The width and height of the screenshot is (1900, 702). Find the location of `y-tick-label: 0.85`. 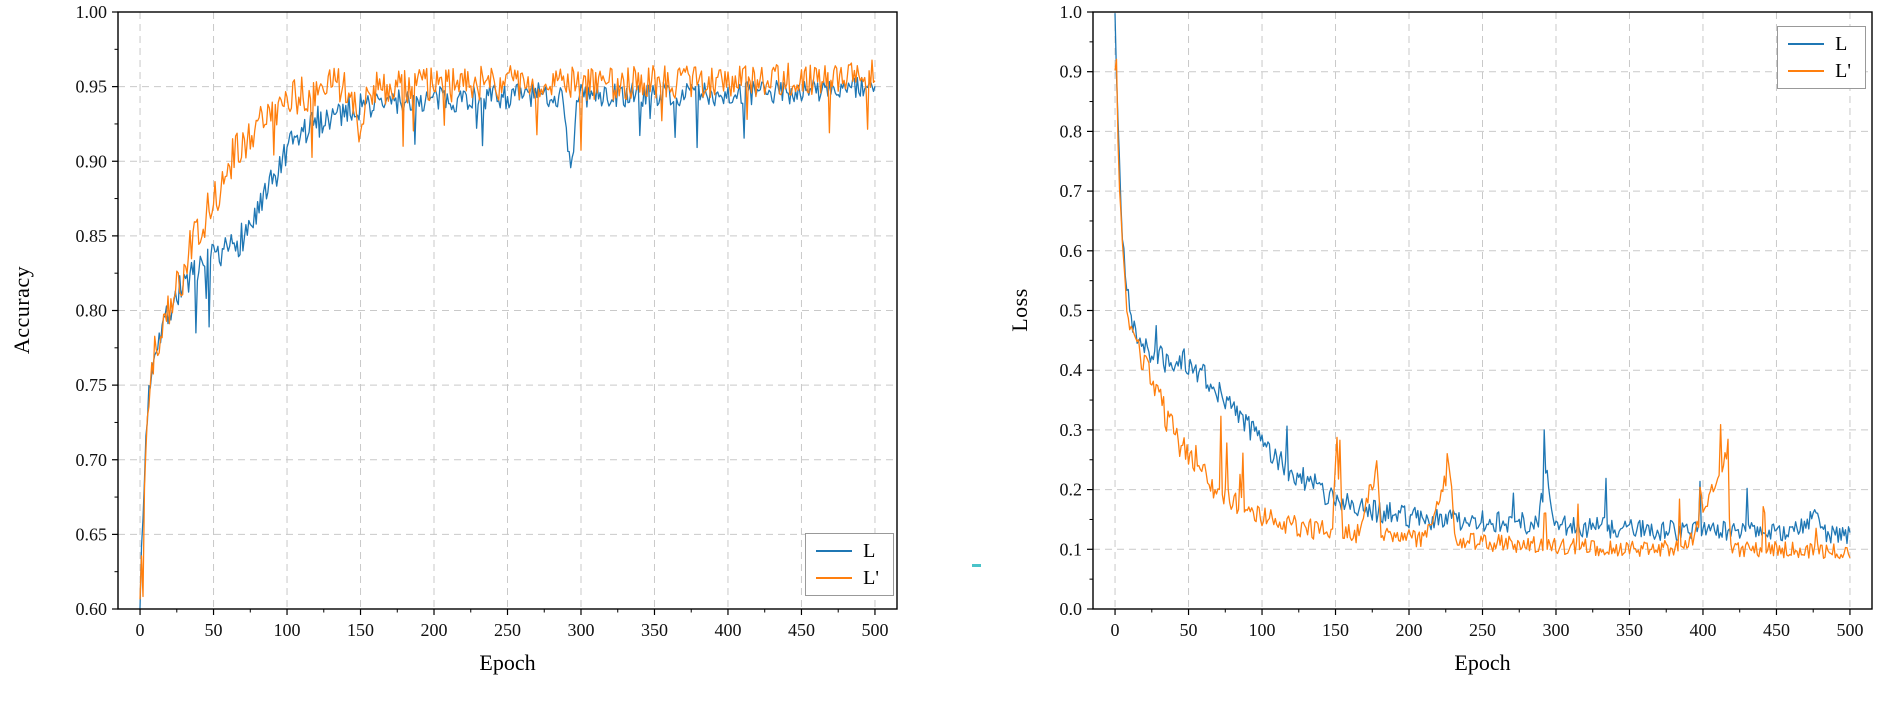

y-tick-label: 0.85 is located at coordinates (92, 236).